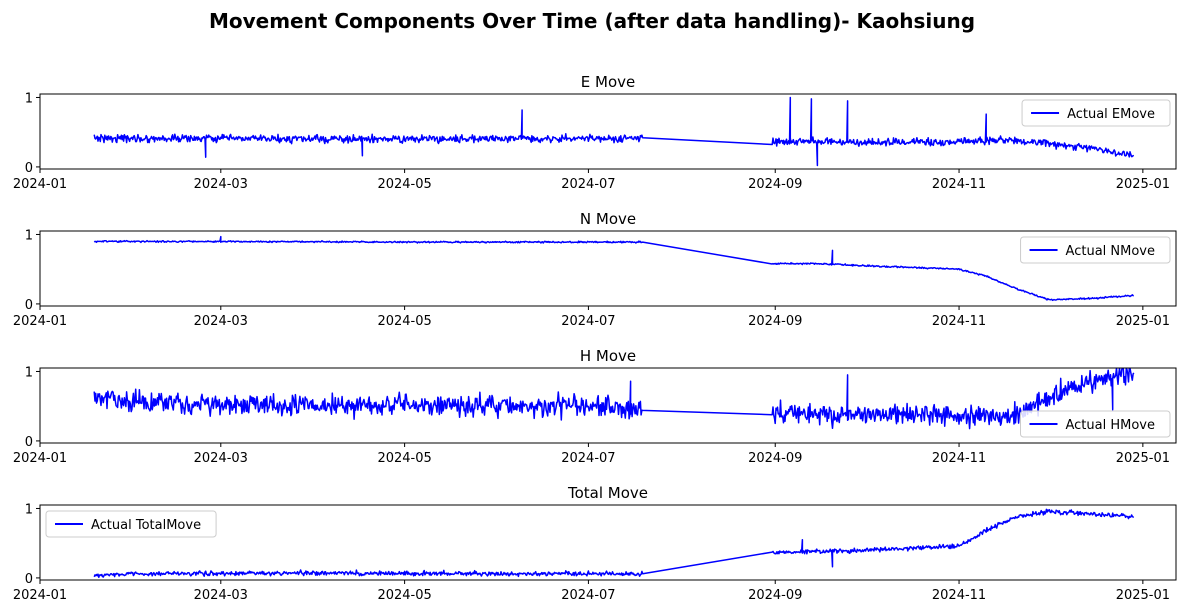 The image size is (1186, 616). I want to click on panel-title: E Move, so click(608, 82).